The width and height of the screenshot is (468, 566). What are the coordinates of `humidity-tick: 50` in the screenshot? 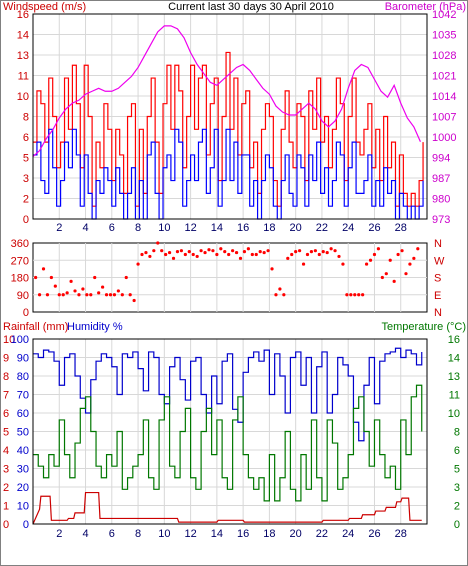 It's located at (23, 433).